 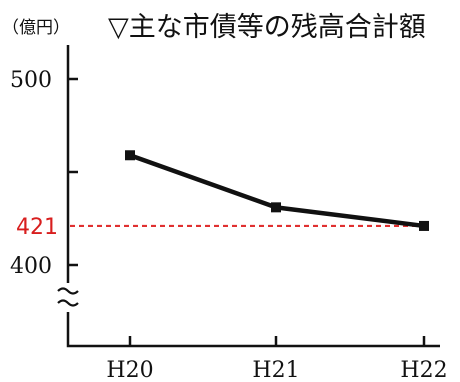 I want to click on y-tick-label: 400, so click(x=31, y=266).